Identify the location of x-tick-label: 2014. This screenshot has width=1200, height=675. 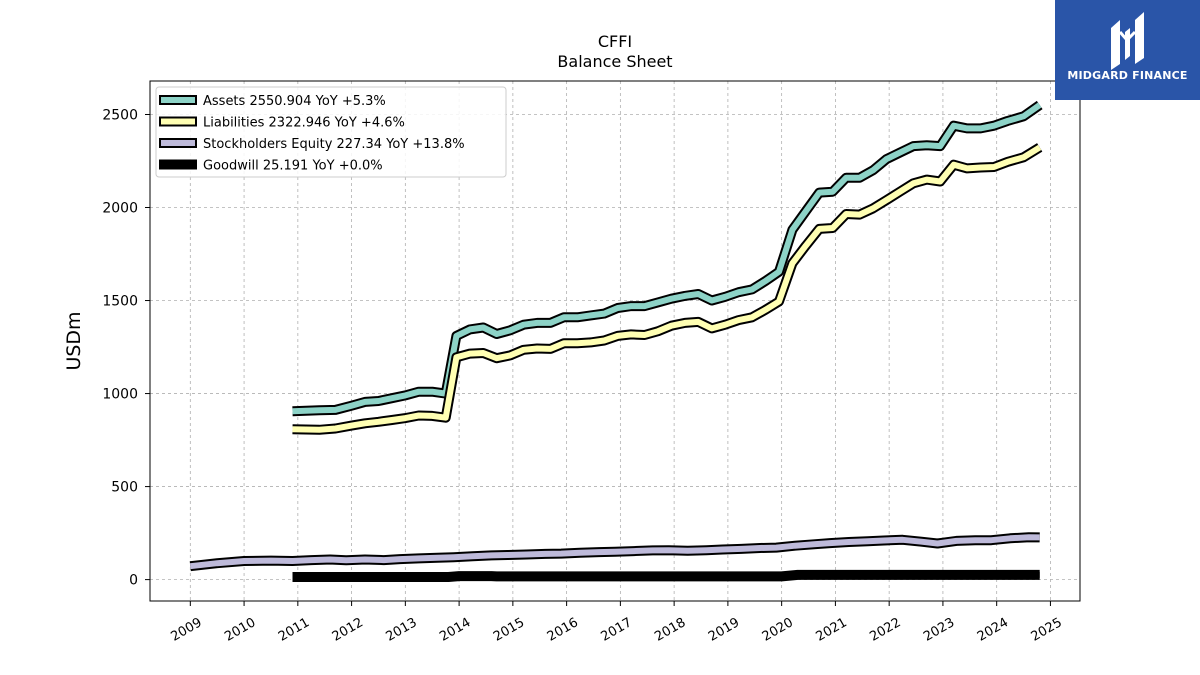
(455, 630).